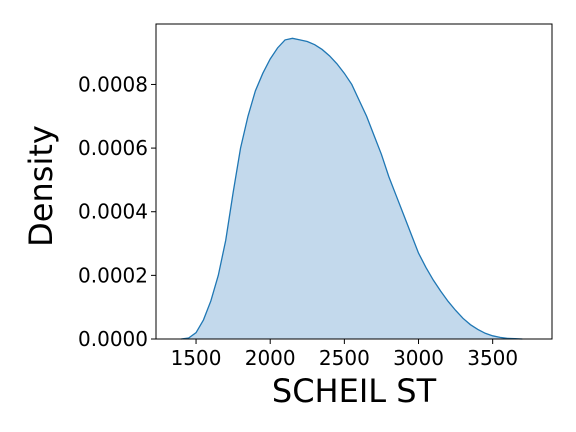 This screenshot has width=576, height=432. What do you see at coordinates (418, 358) in the screenshot?
I see `x-tick-label: 3000` at bounding box center [418, 358].